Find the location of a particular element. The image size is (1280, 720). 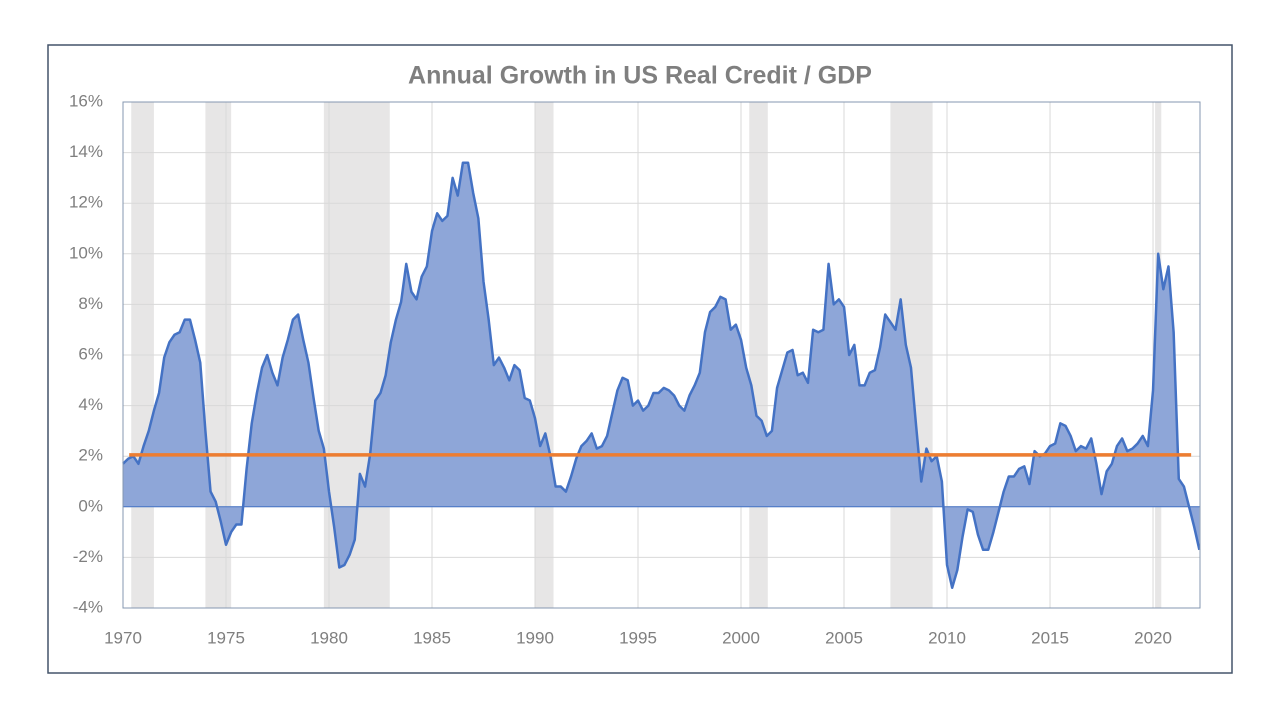

x-tick-label: 1975 is located at coordinates (226, 637).